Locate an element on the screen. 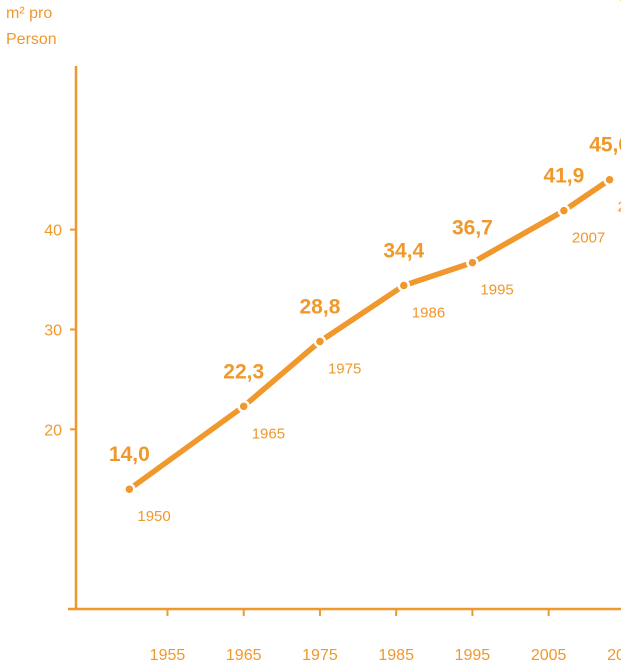  decorative-accent-circle-inner is located at coordinates (612, 18).